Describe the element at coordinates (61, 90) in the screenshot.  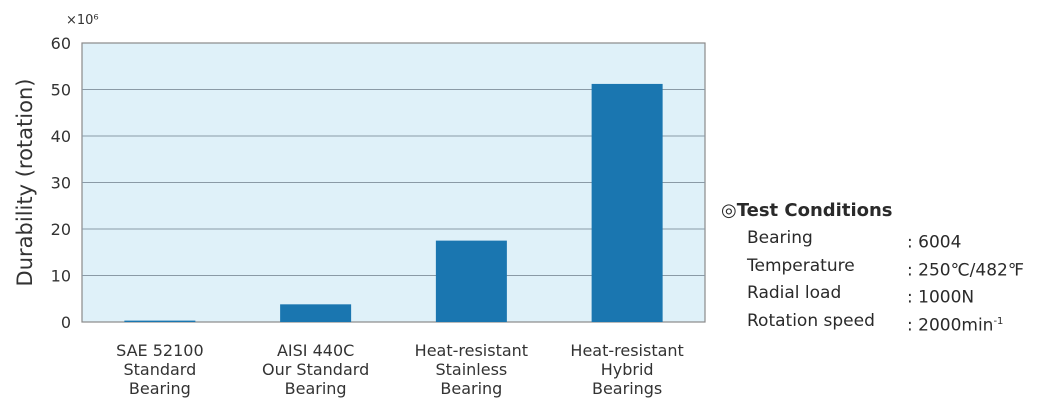
I see `y-tick-label: 50` at that location.